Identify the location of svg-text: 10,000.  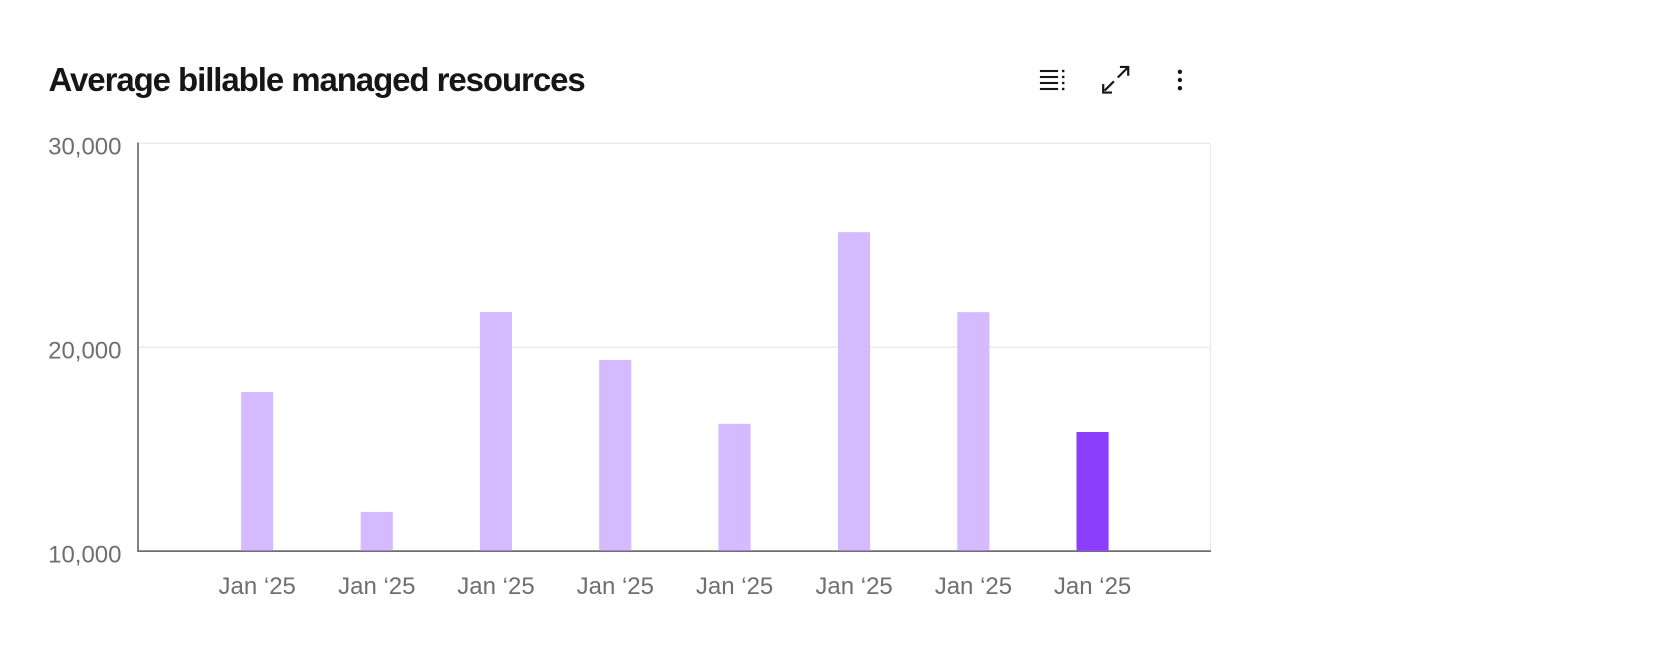
(84, 554).